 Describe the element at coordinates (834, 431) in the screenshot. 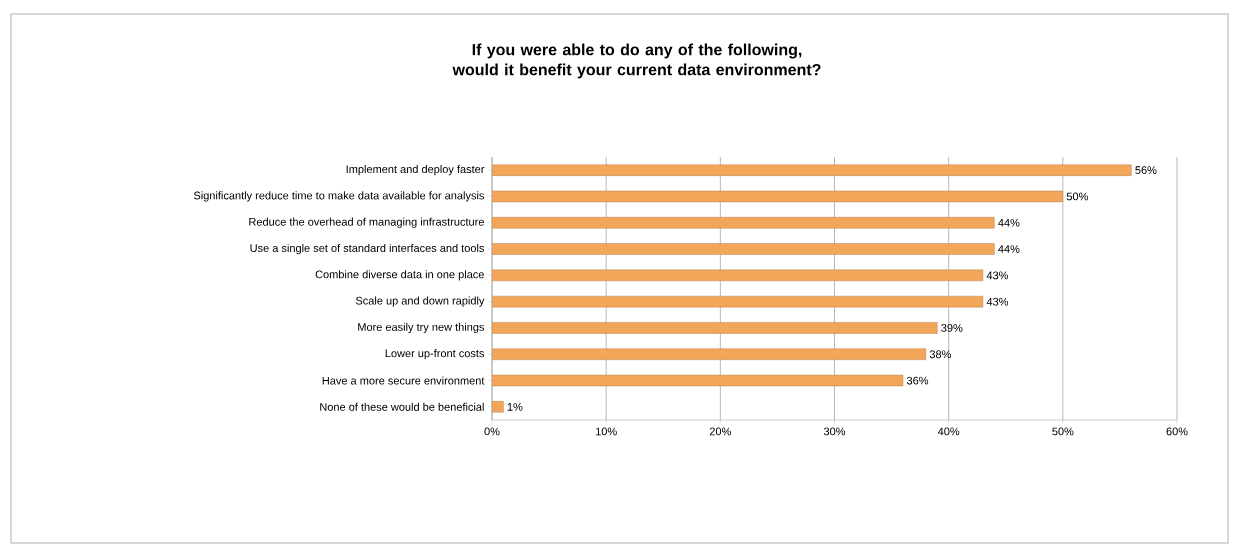

I see `x-tick-label: 30%` at that location.